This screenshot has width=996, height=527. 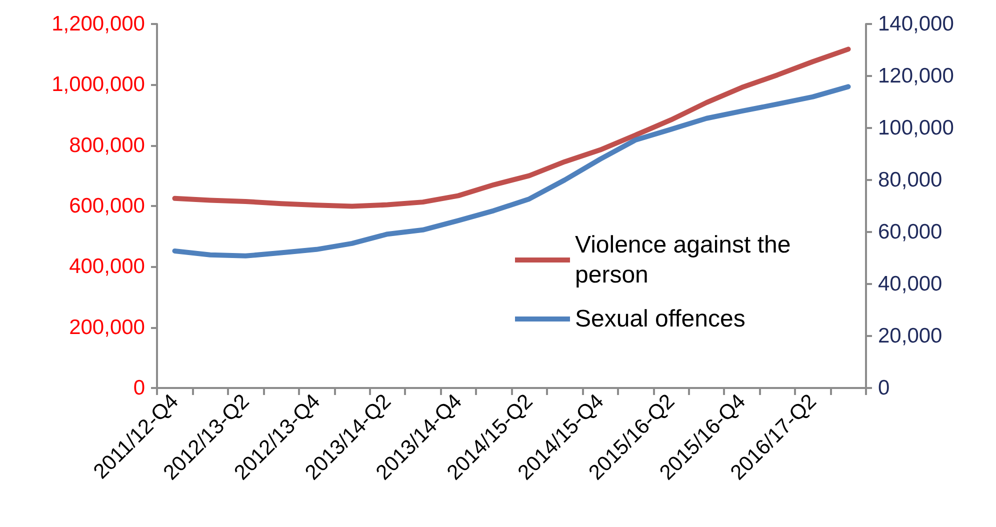 I want to click on y2-tick-label: 60,000, so click(x=910, y=232).